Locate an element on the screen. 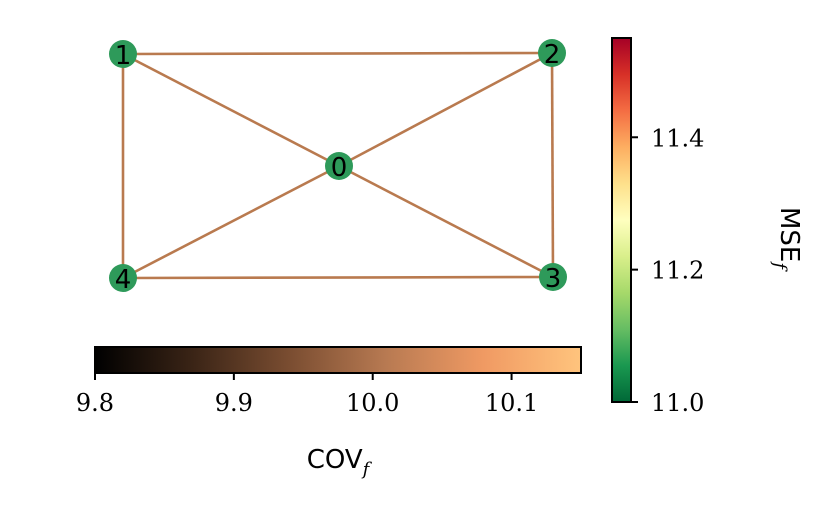 This screenshot has width=832, height=505. node-2-marker is located at coordinates (552, 53).